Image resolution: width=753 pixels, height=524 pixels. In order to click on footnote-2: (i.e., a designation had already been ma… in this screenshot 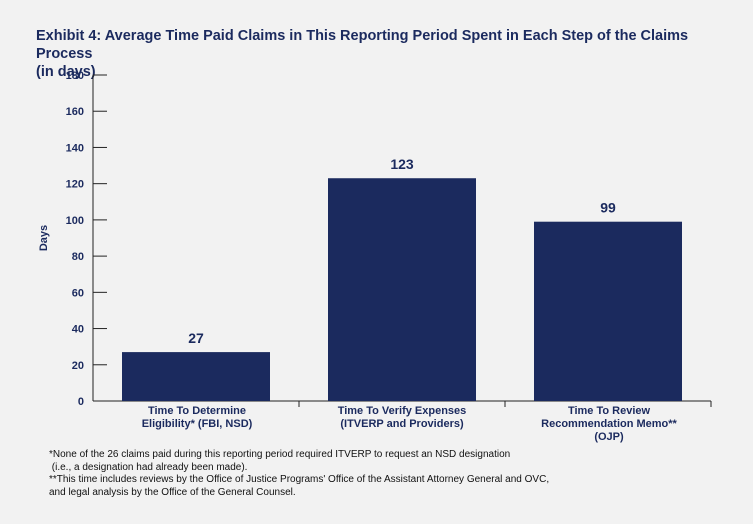, I will do `click(148, 467)`.